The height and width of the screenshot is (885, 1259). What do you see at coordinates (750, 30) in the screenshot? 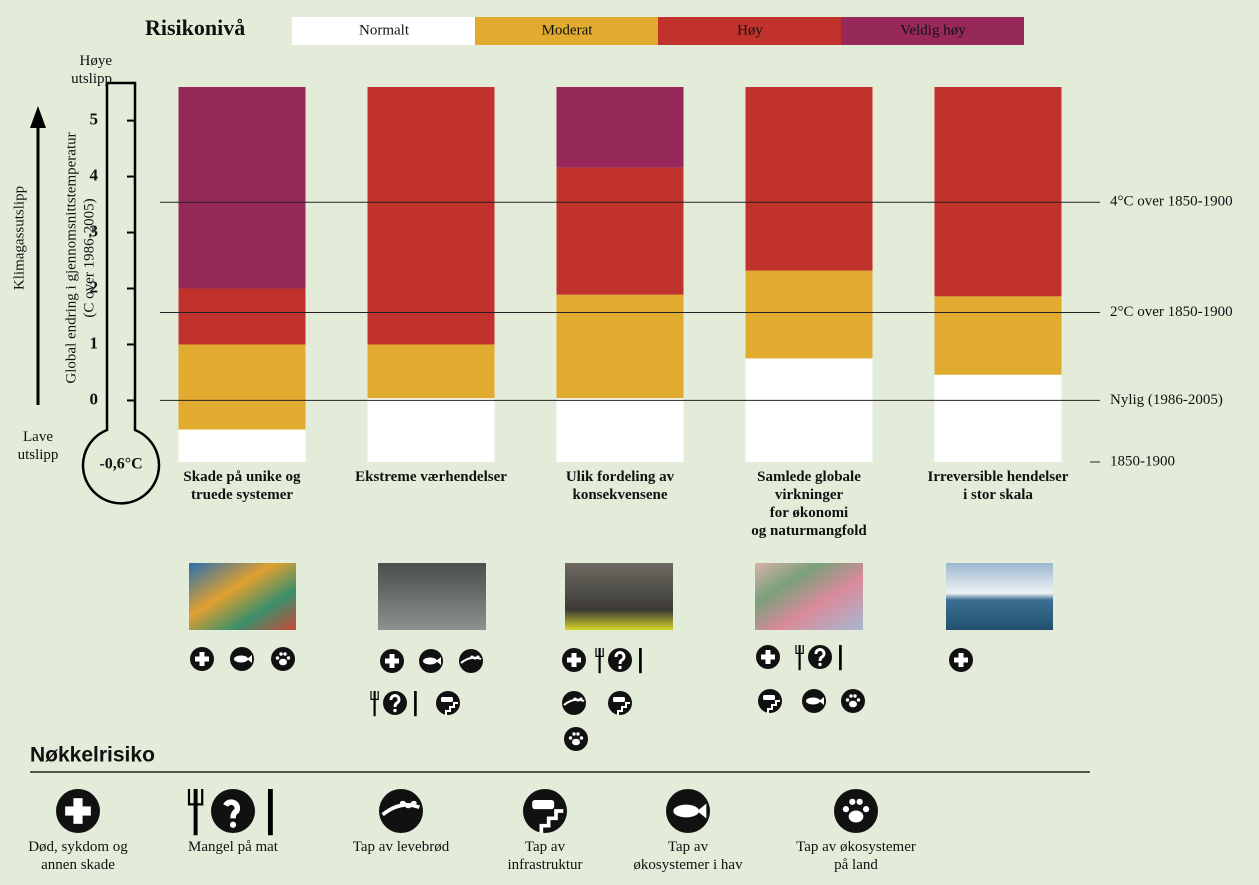
I see `legend-label: Høy` at bounding box center [750, 30].